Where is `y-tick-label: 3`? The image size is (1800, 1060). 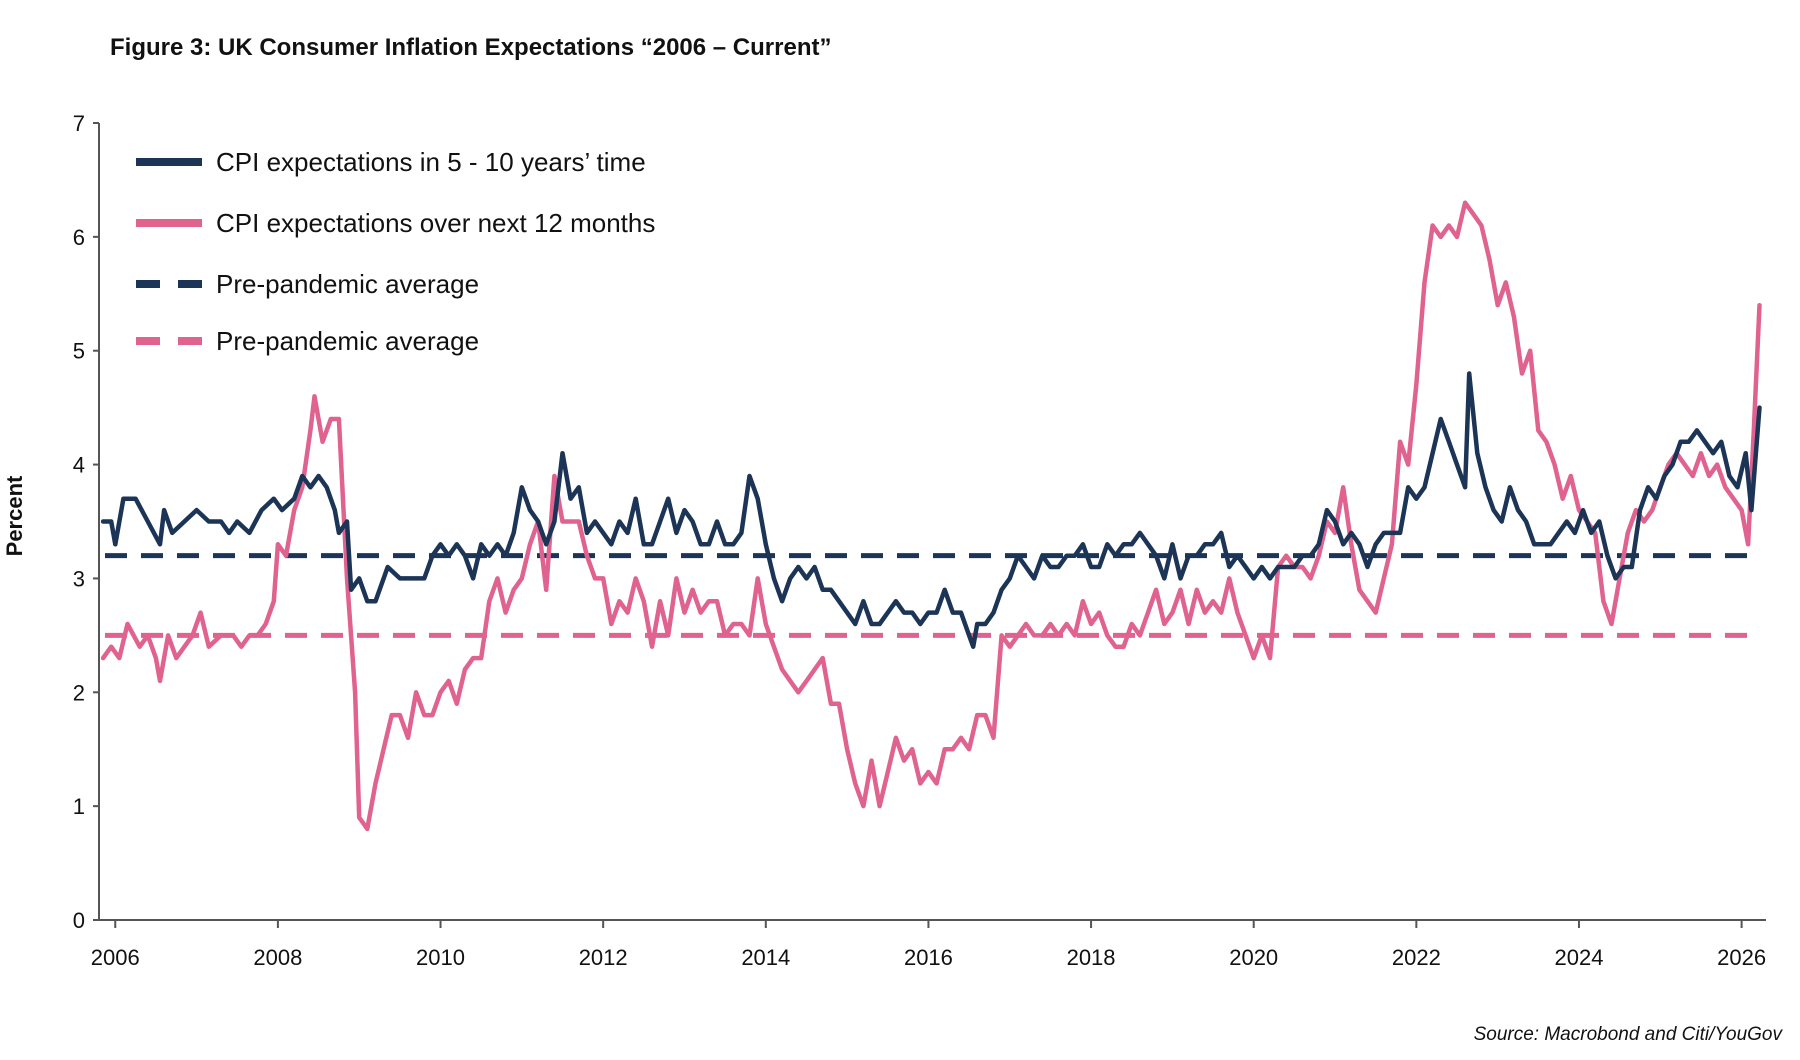 y-tick-label: 3 is located at coordinates (79, 578).